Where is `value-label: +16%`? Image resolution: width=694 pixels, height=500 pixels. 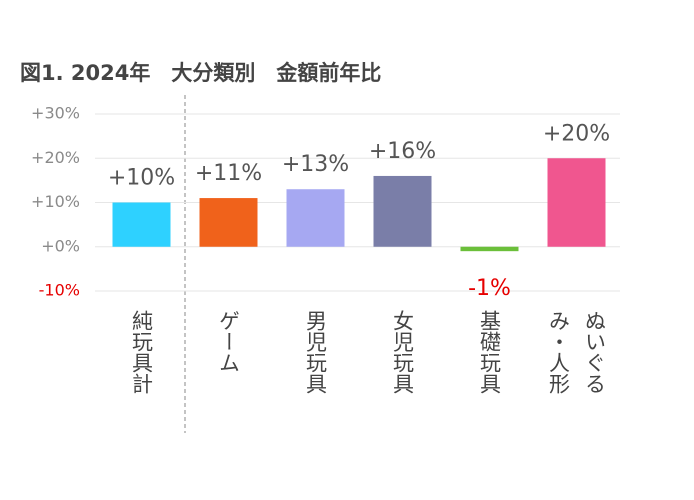
value-label: +16% is located at coordinates (402, 151).